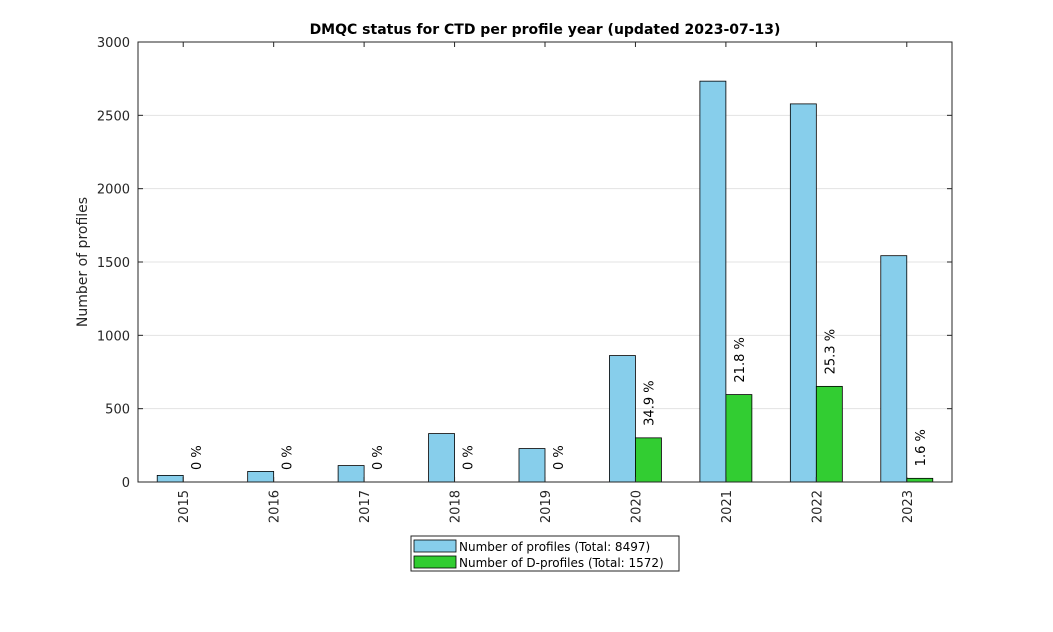  What do you see at coordinates (739, 438) in the screenshot?
I see `bar-d-profiles-2021` at bounding box center [739, 438].